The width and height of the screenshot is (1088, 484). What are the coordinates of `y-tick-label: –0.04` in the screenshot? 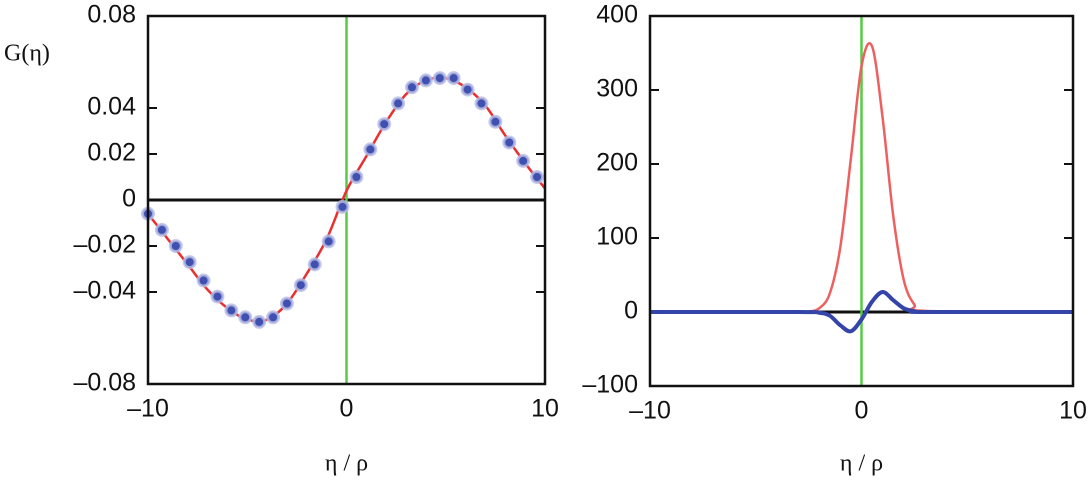 It's located at (104, 291).